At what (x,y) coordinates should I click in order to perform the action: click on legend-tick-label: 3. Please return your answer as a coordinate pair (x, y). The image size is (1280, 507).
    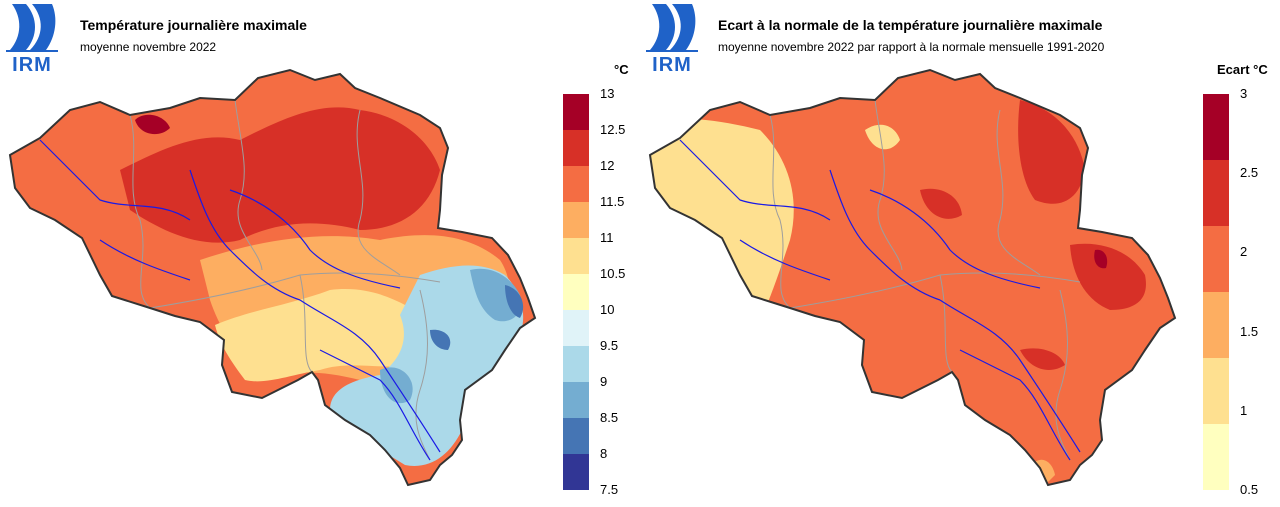
    Looking at the image, I should click on (1244, 93).